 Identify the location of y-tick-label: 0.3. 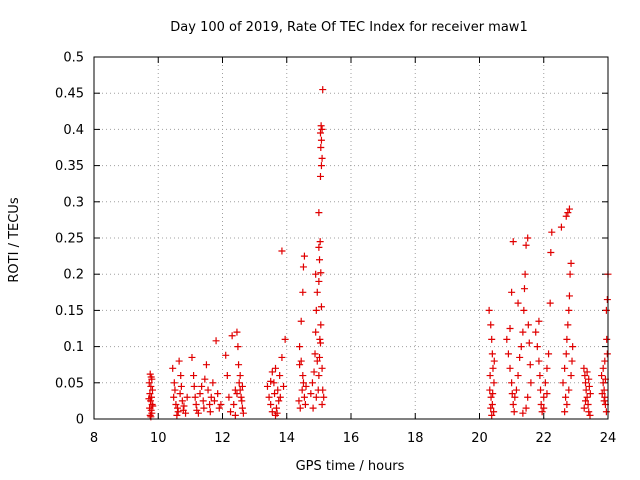
(73, 202).